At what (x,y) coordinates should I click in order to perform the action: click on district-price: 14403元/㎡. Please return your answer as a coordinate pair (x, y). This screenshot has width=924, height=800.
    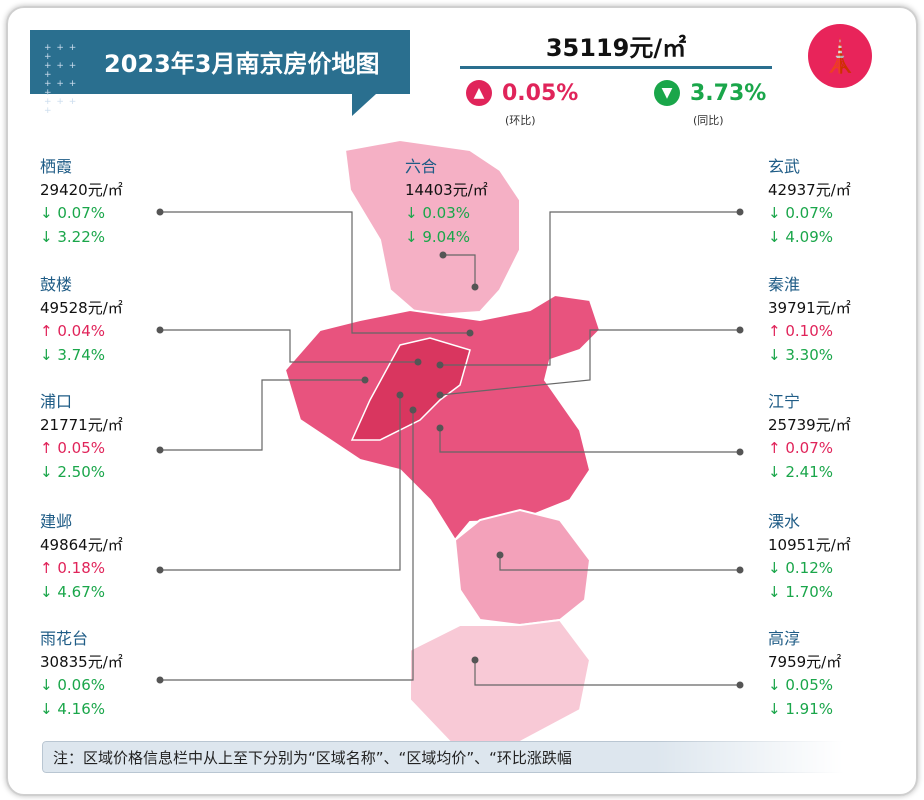
    Looking at the image, I should click on (446, 189).